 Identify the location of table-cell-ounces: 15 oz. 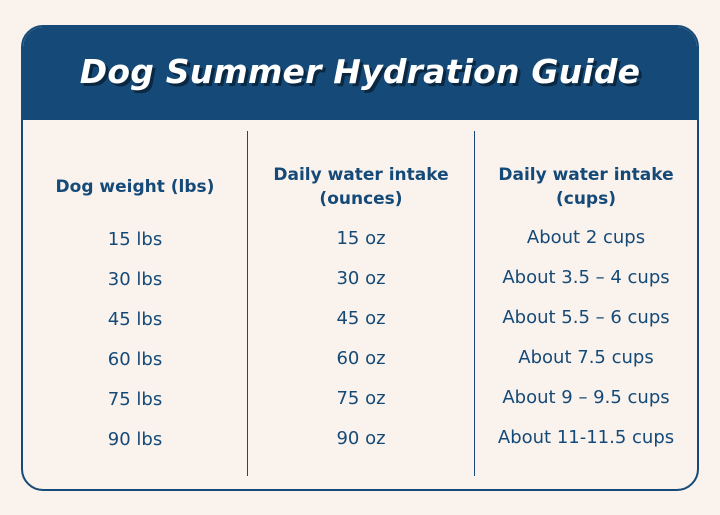
(361, 238).